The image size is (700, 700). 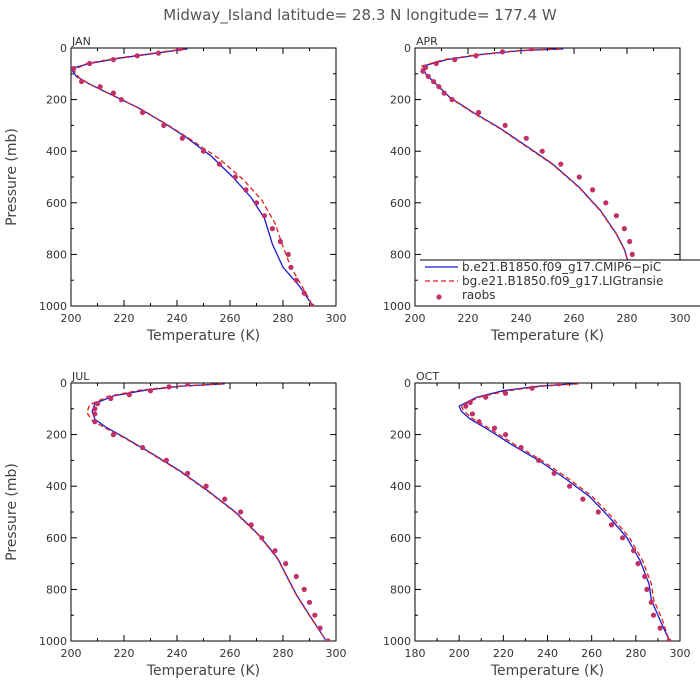 I want to click on x-tick-label: 220, so click(x=468, y=318).